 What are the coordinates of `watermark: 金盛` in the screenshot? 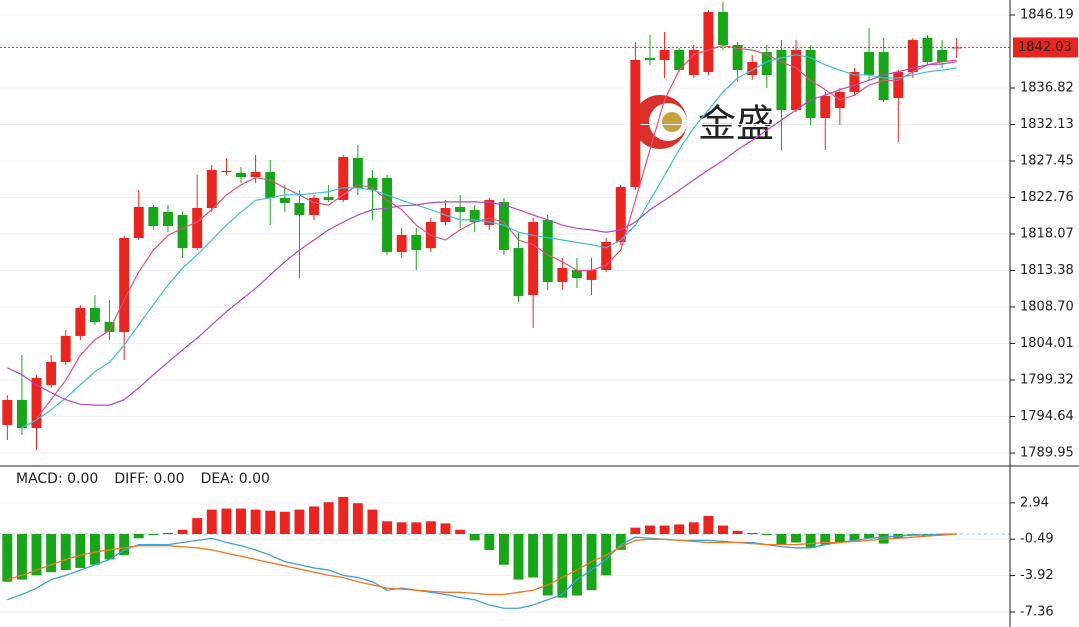 It's located at (736, 124).